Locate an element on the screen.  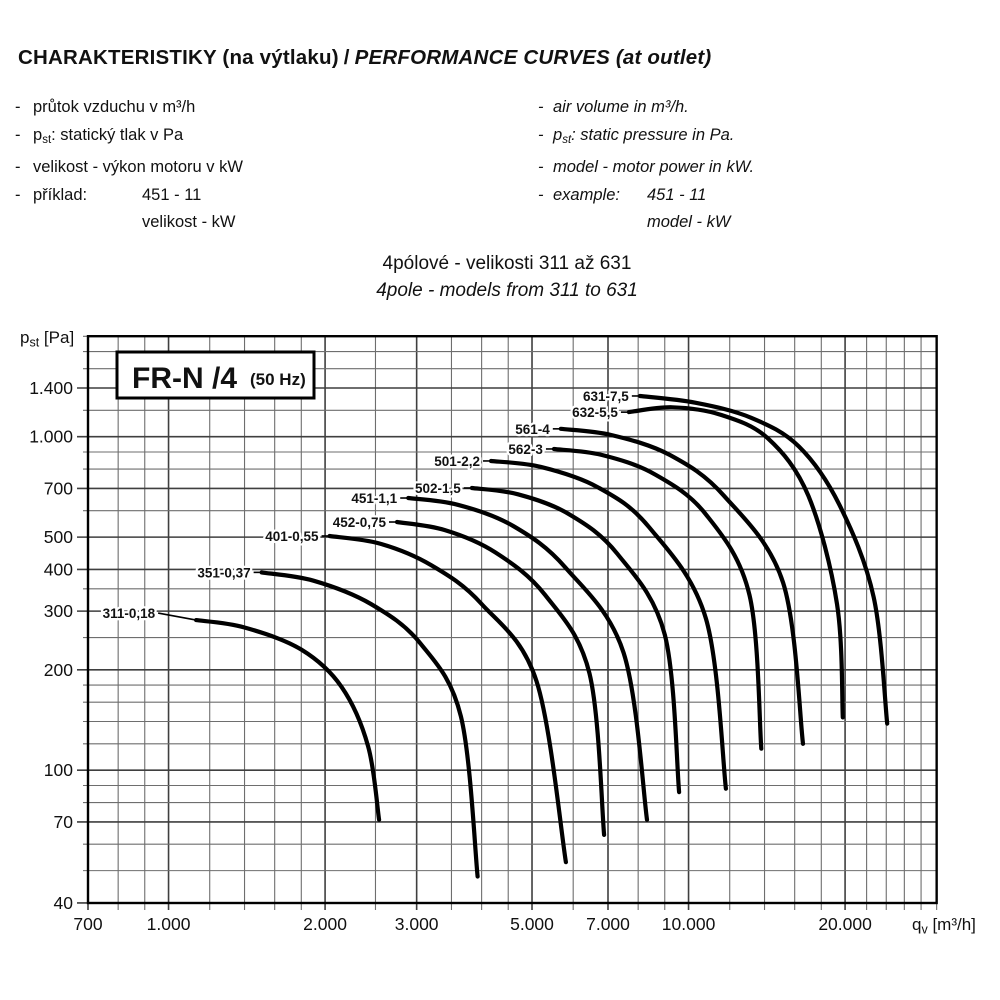
list-item: - pst: static pressure in Pa. is located at coordinates (646, 138).